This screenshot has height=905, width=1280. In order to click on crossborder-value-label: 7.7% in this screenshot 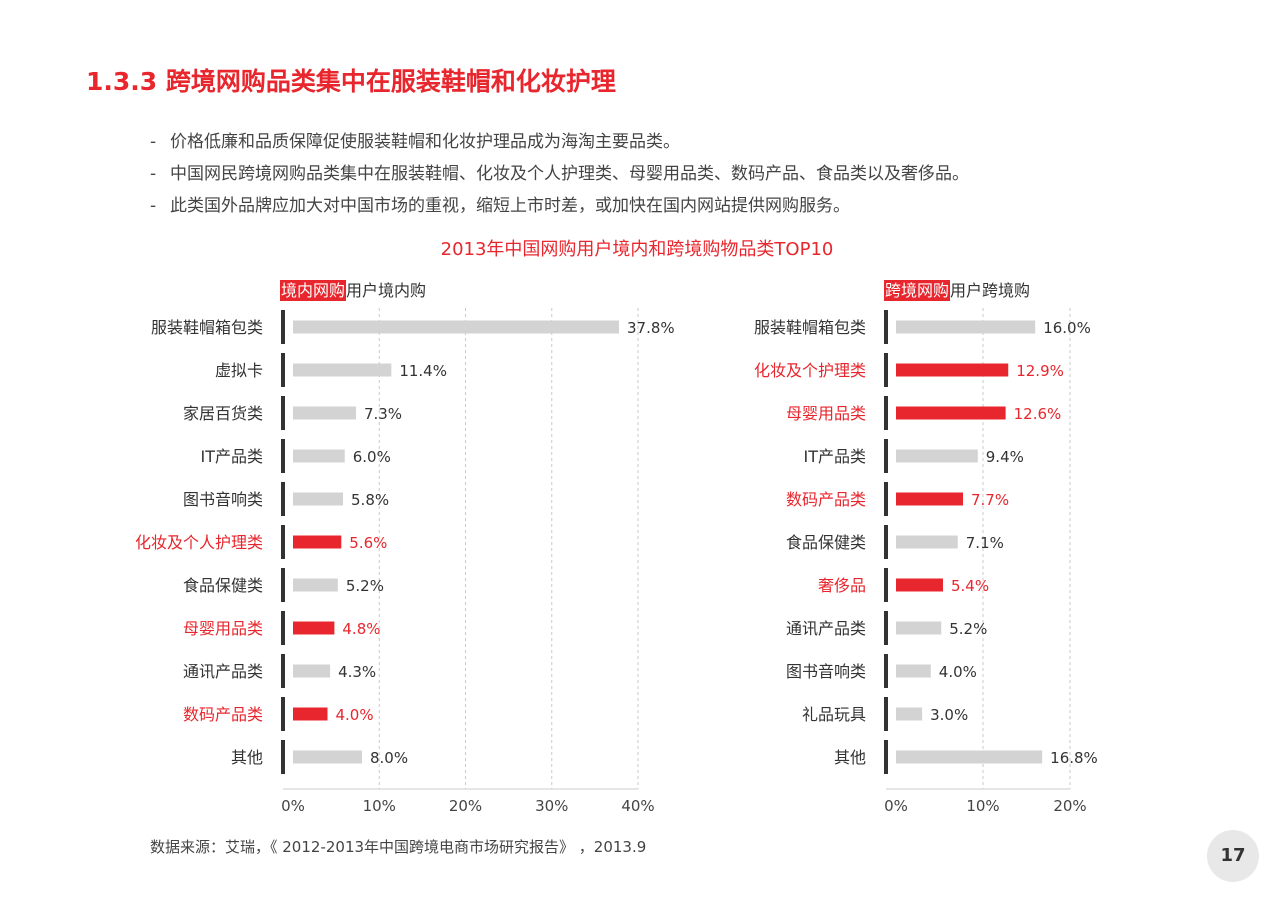, I will do `click(990, 500)`.